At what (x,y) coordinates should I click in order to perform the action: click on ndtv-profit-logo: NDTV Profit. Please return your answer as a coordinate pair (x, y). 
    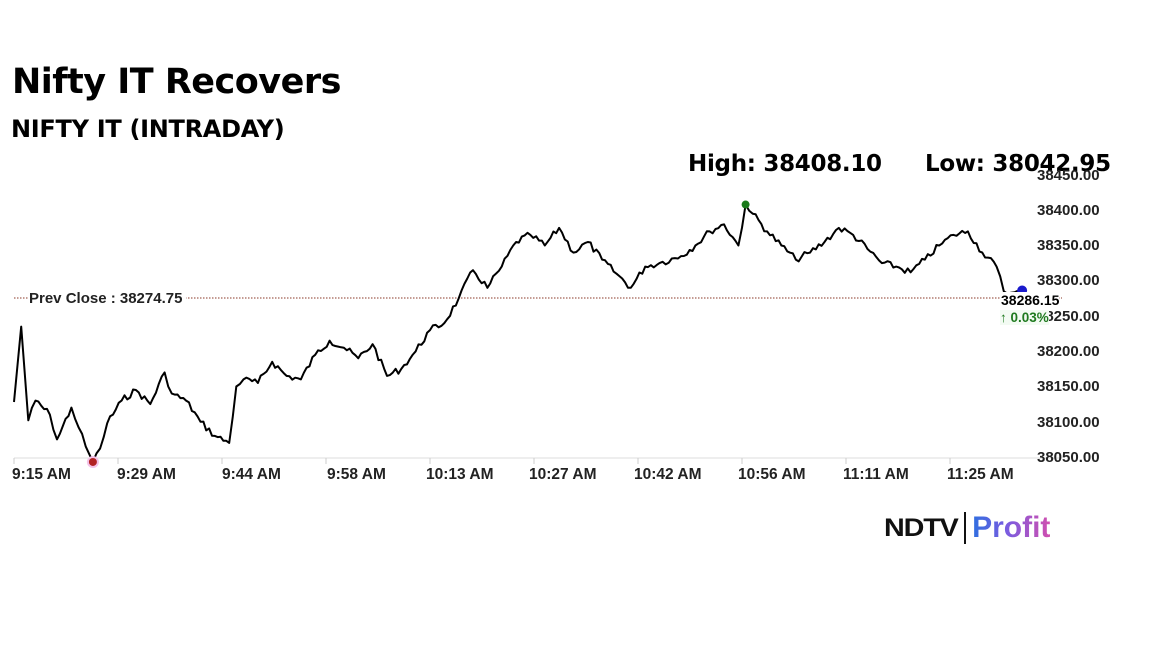
    Looking at the image, I should click on (967, 528).